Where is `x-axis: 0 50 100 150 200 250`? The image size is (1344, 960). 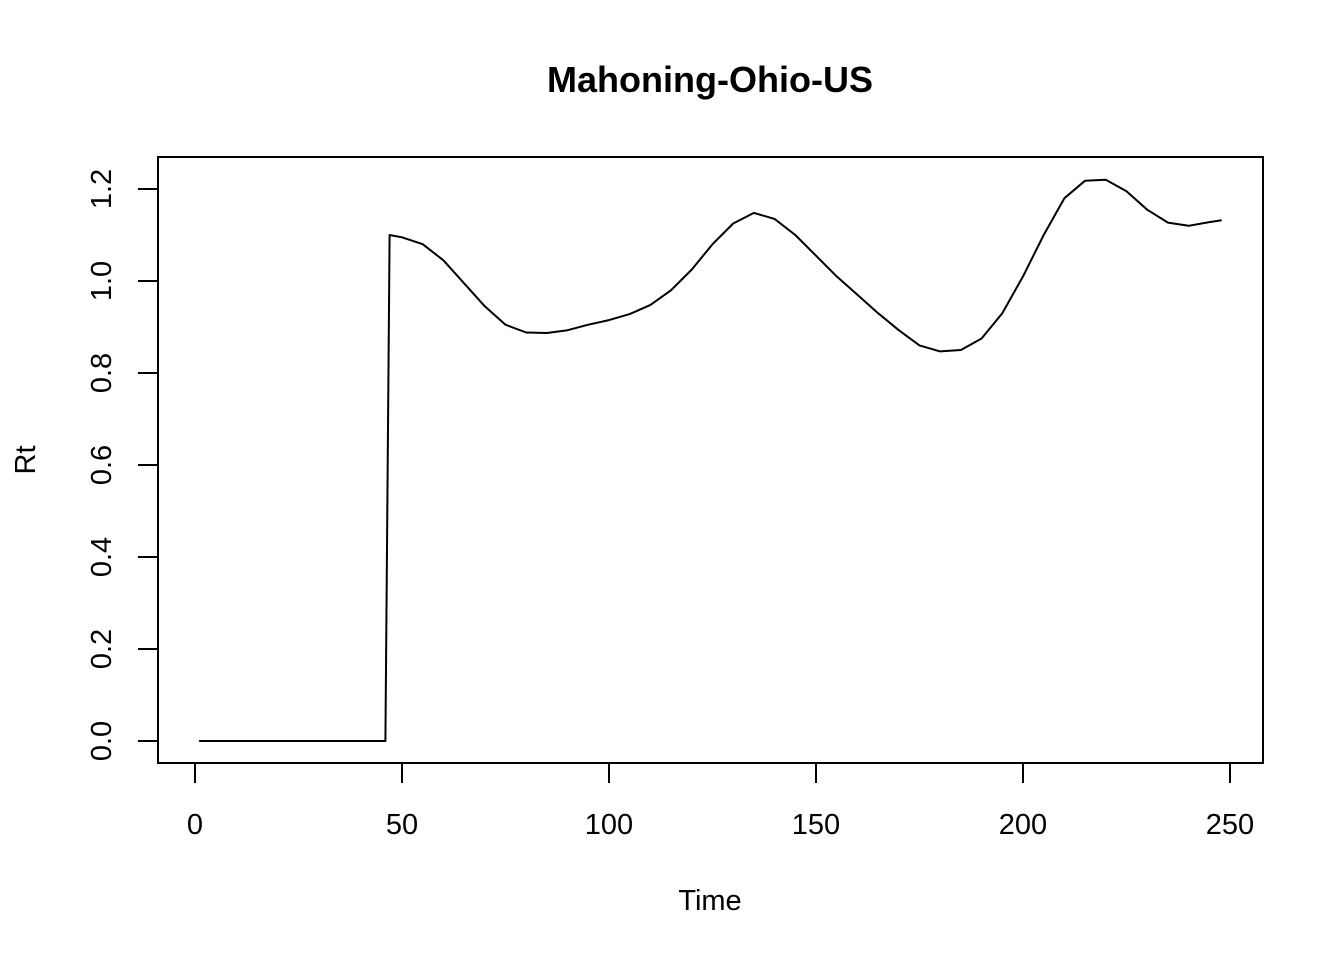 x-axis: 0 50 100 150 200 250 is located at coordinates (720, 801).